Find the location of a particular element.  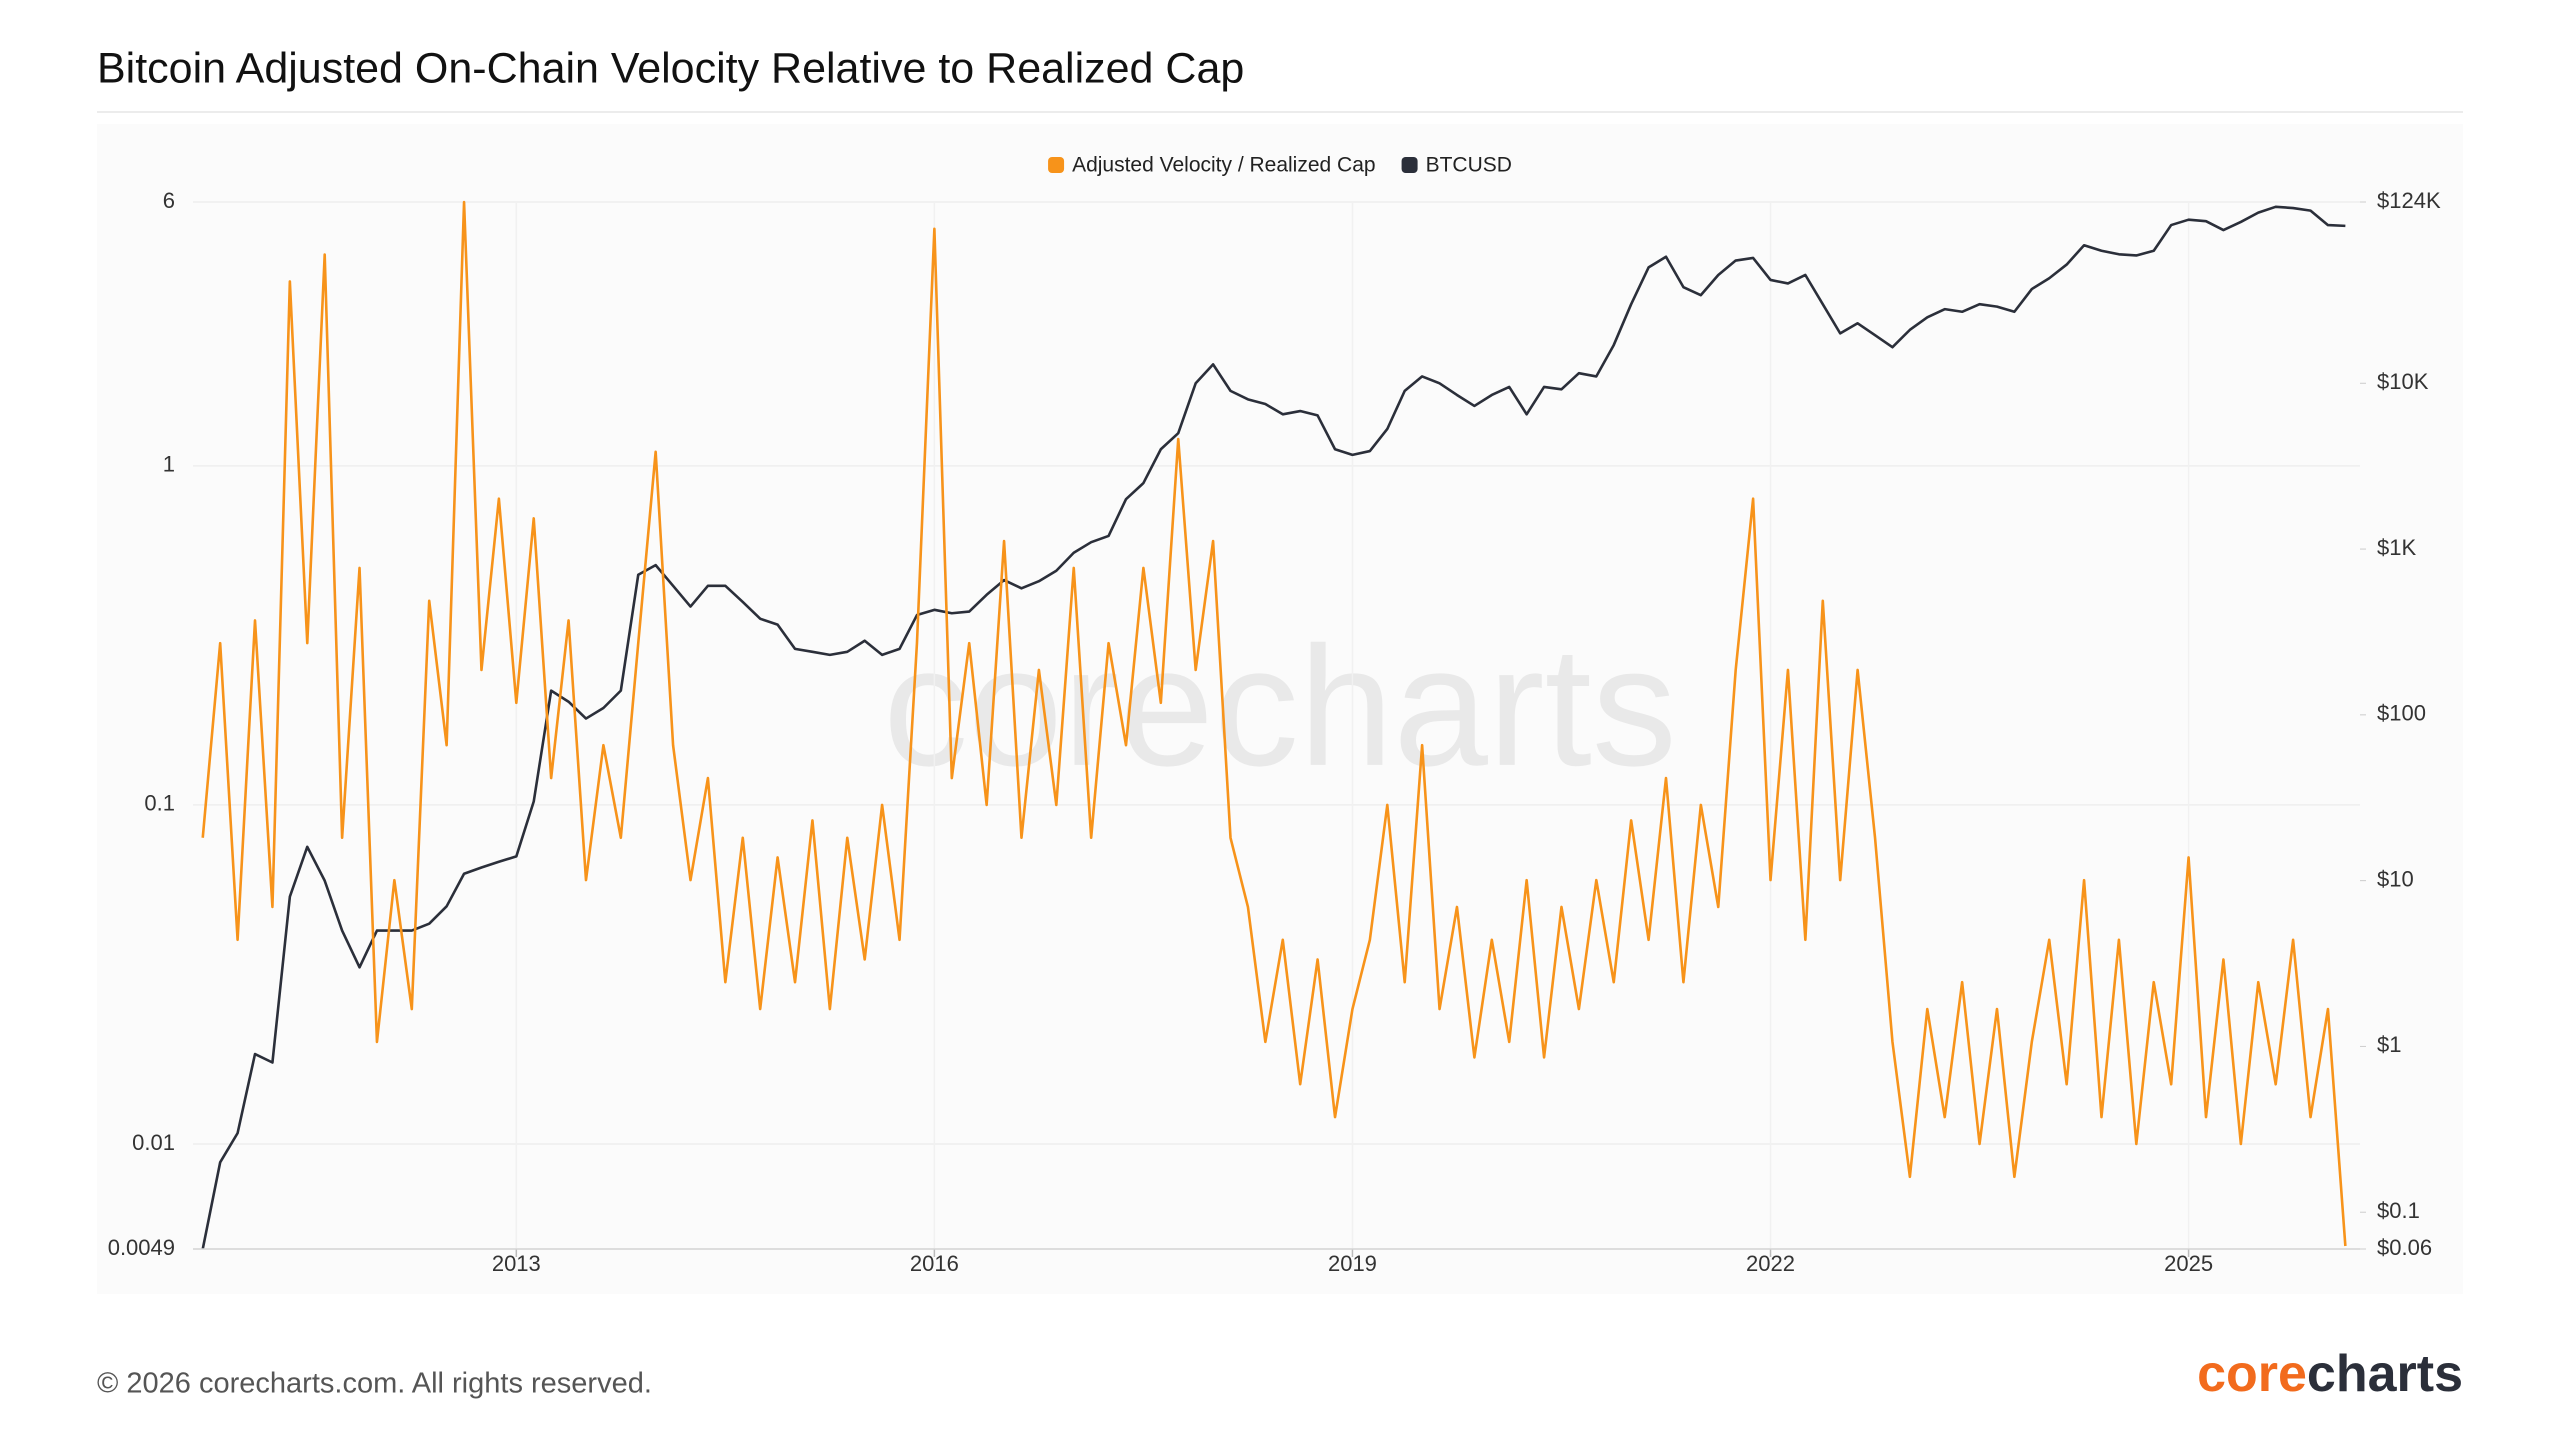

legend-label: Adjusted Velocity / Realized Cap is located at coordinates (1224, 165).